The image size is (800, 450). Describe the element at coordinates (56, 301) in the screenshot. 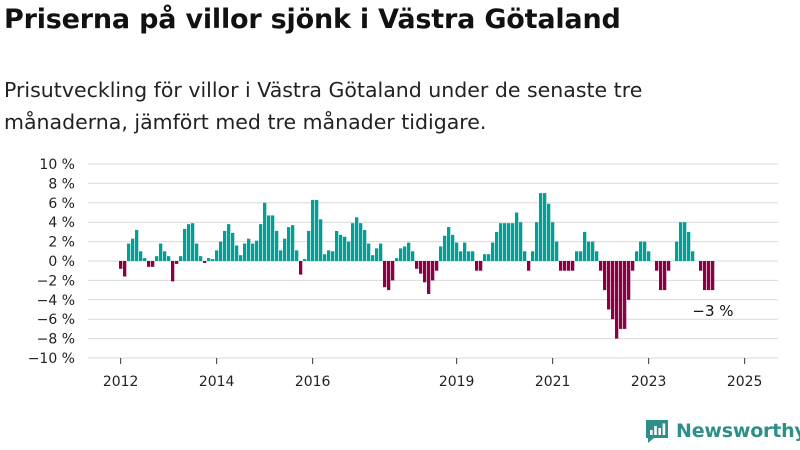

I see `y-tick-label: −4 %` at that location.